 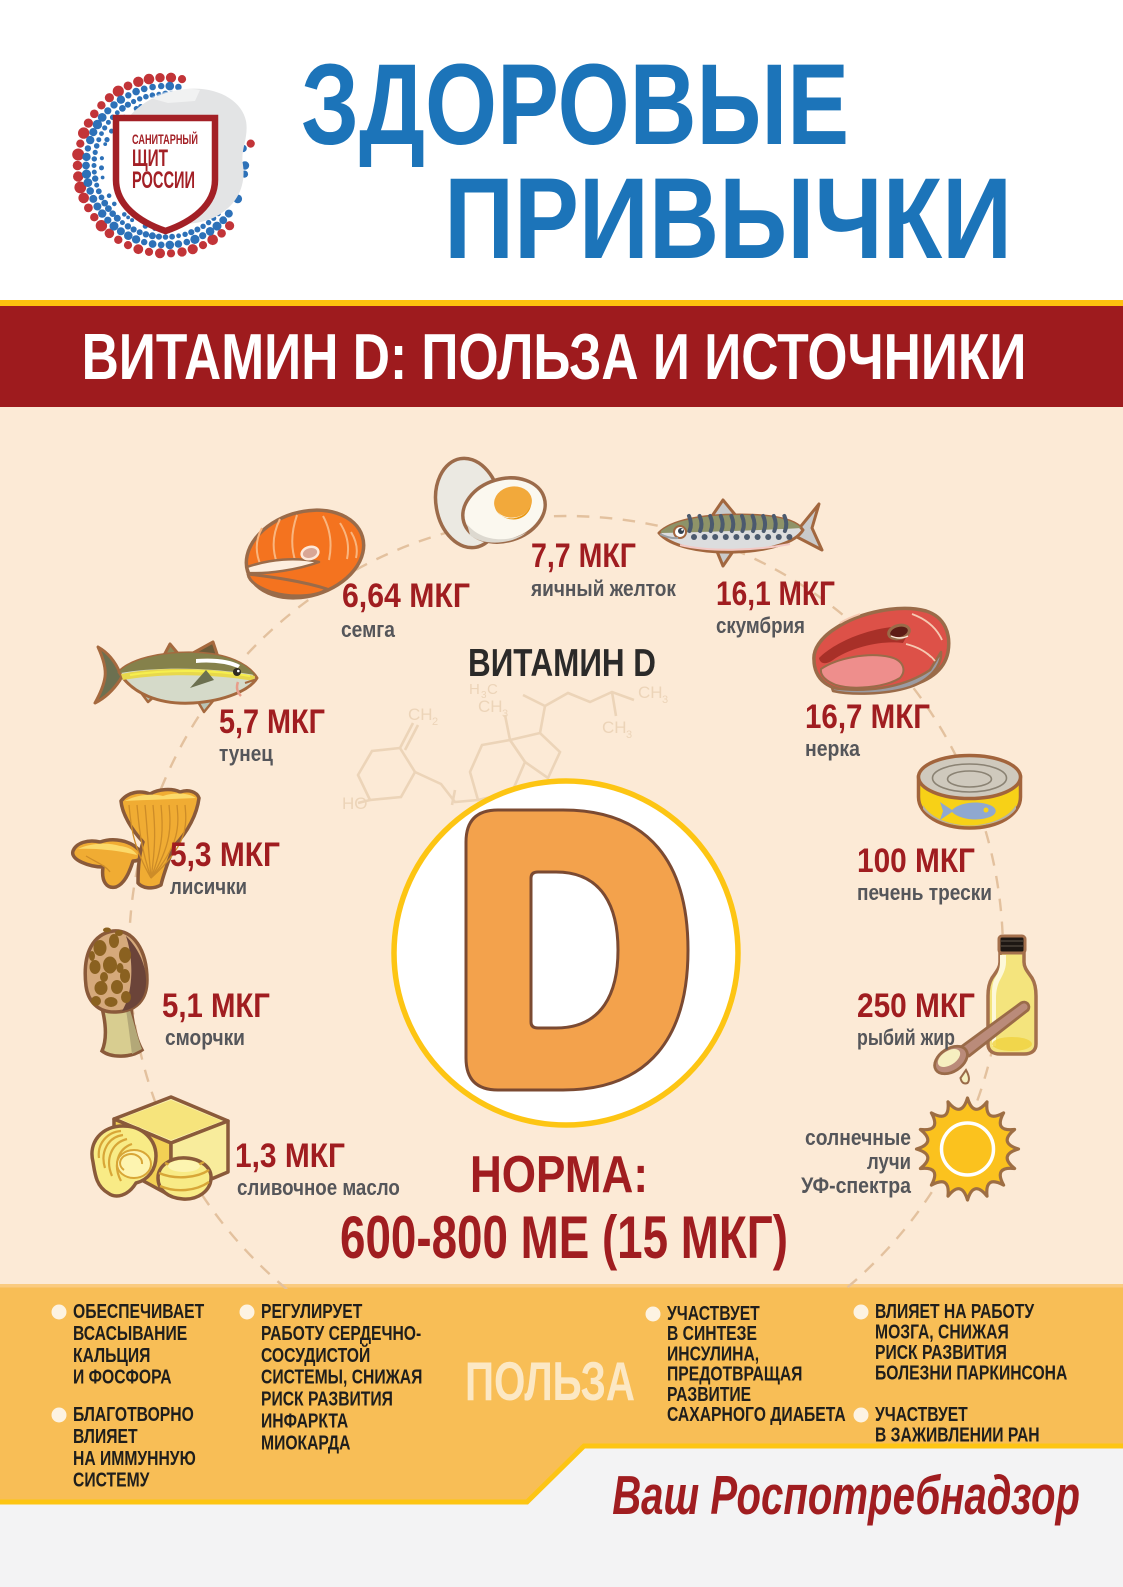 What do you see at coordinates (603, 589) in the screenshot?
I see `svg-text: яичный желток` at bounding box center [603, 589].